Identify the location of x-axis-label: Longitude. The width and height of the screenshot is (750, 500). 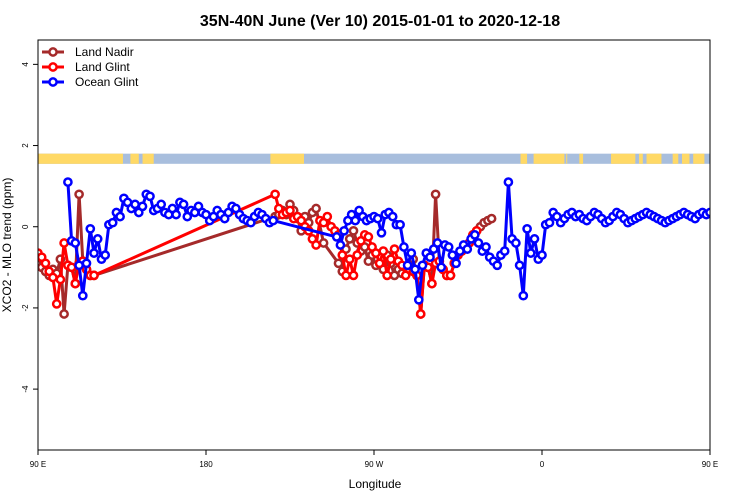
(375, 484).